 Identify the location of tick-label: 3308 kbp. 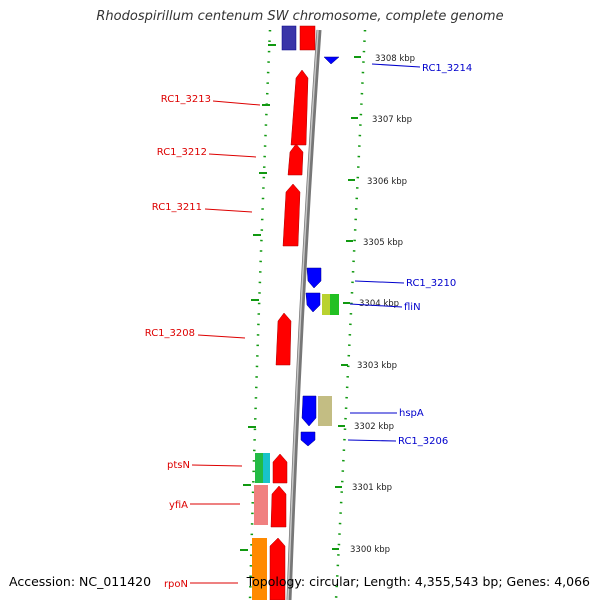
(395, 59).